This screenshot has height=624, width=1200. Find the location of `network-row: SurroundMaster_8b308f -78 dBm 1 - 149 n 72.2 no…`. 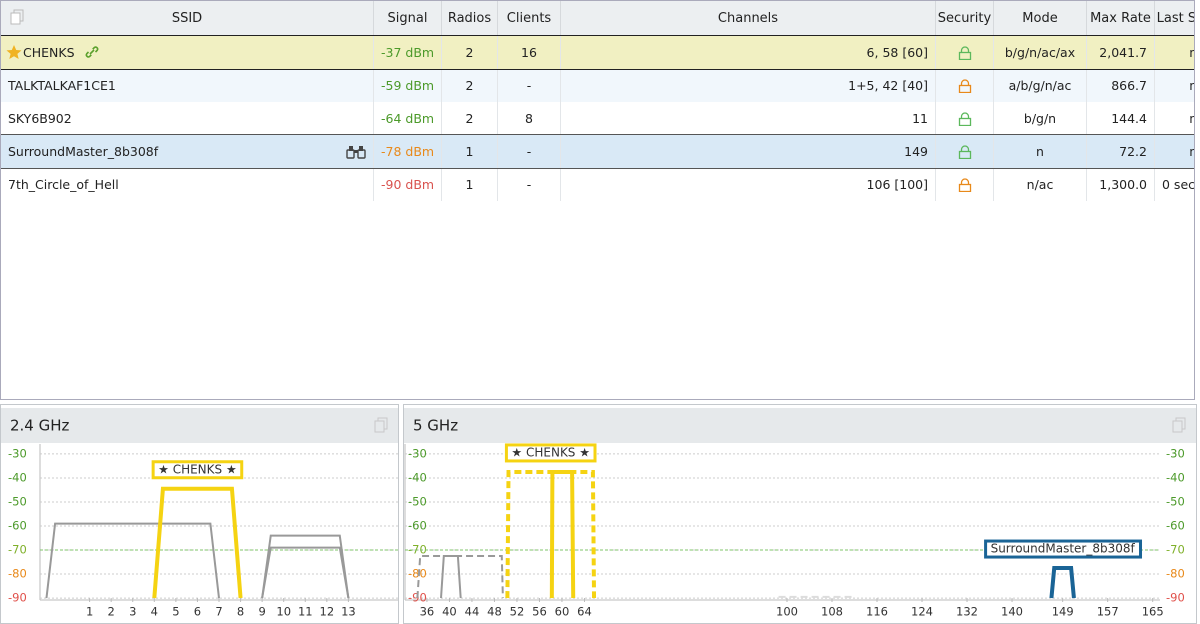

network-row: SurroundMaster_8b308f -78 dBm 1 - 149 n 72.2 no… is located at coordinates (597, 151).